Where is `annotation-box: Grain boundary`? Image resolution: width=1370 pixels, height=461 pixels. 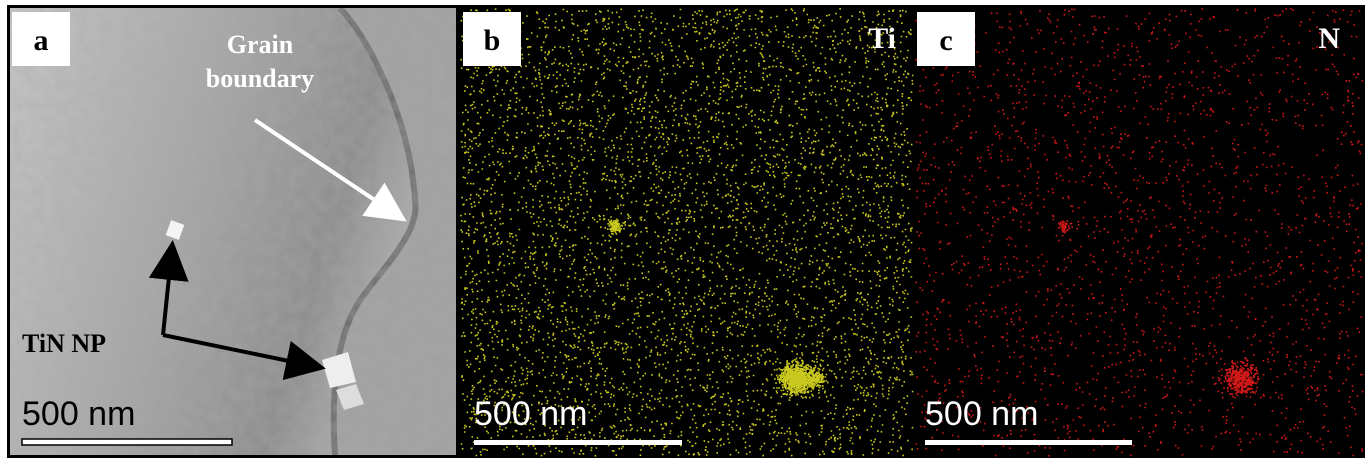
annotation-box: Grain boundary is located at coordinates (260, 61).